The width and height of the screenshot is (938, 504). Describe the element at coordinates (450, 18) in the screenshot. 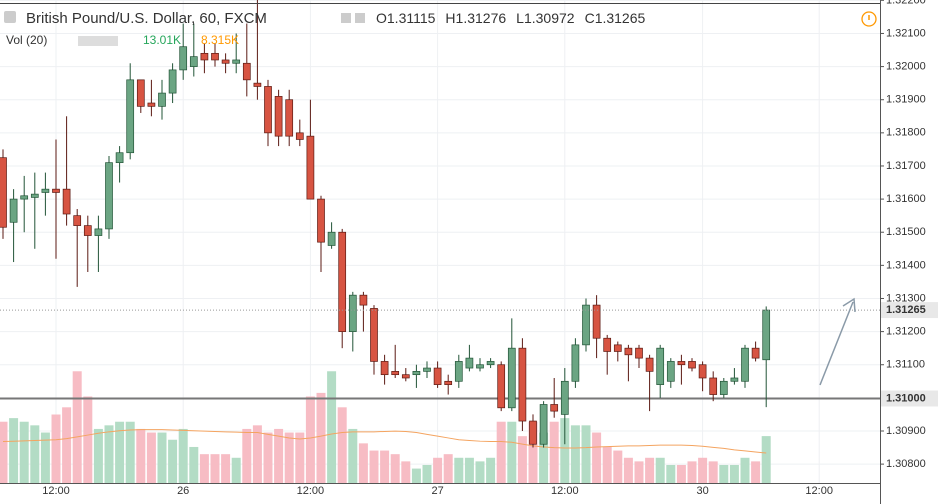

I see `high-label: H` at that location.